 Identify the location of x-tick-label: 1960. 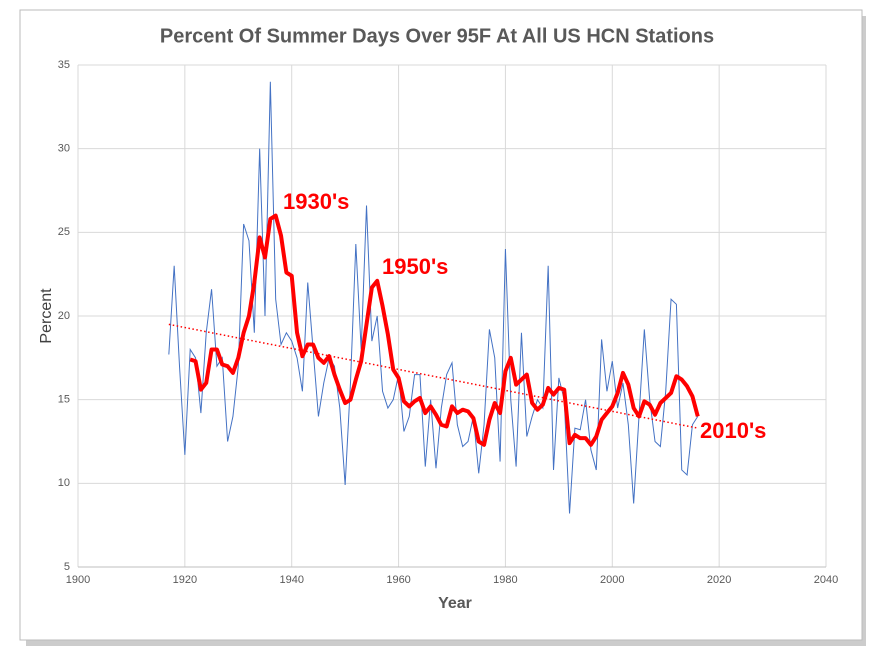
(398, 580).